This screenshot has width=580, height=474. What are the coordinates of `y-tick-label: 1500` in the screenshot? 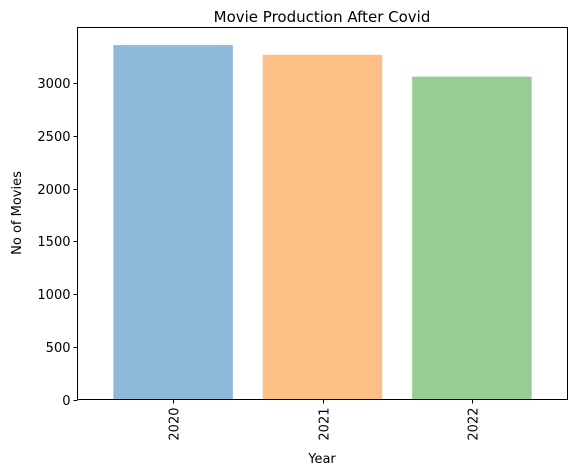 It's located at (53, 242).